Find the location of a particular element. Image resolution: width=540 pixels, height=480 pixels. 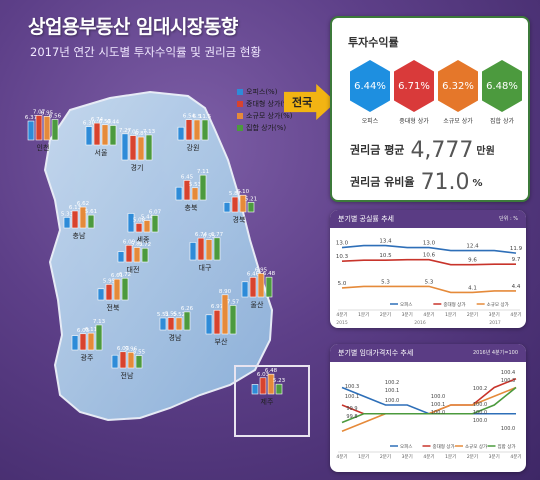

region-name: 충남 is located at coordinates (79, 235).